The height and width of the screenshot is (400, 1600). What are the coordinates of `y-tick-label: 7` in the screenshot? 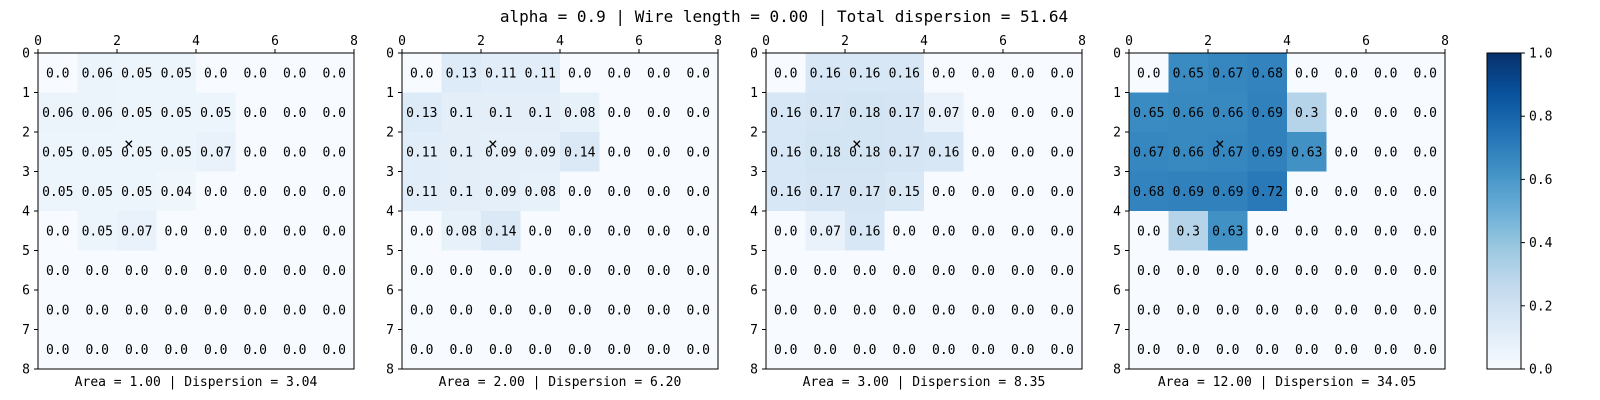 It's located at (390, 330).